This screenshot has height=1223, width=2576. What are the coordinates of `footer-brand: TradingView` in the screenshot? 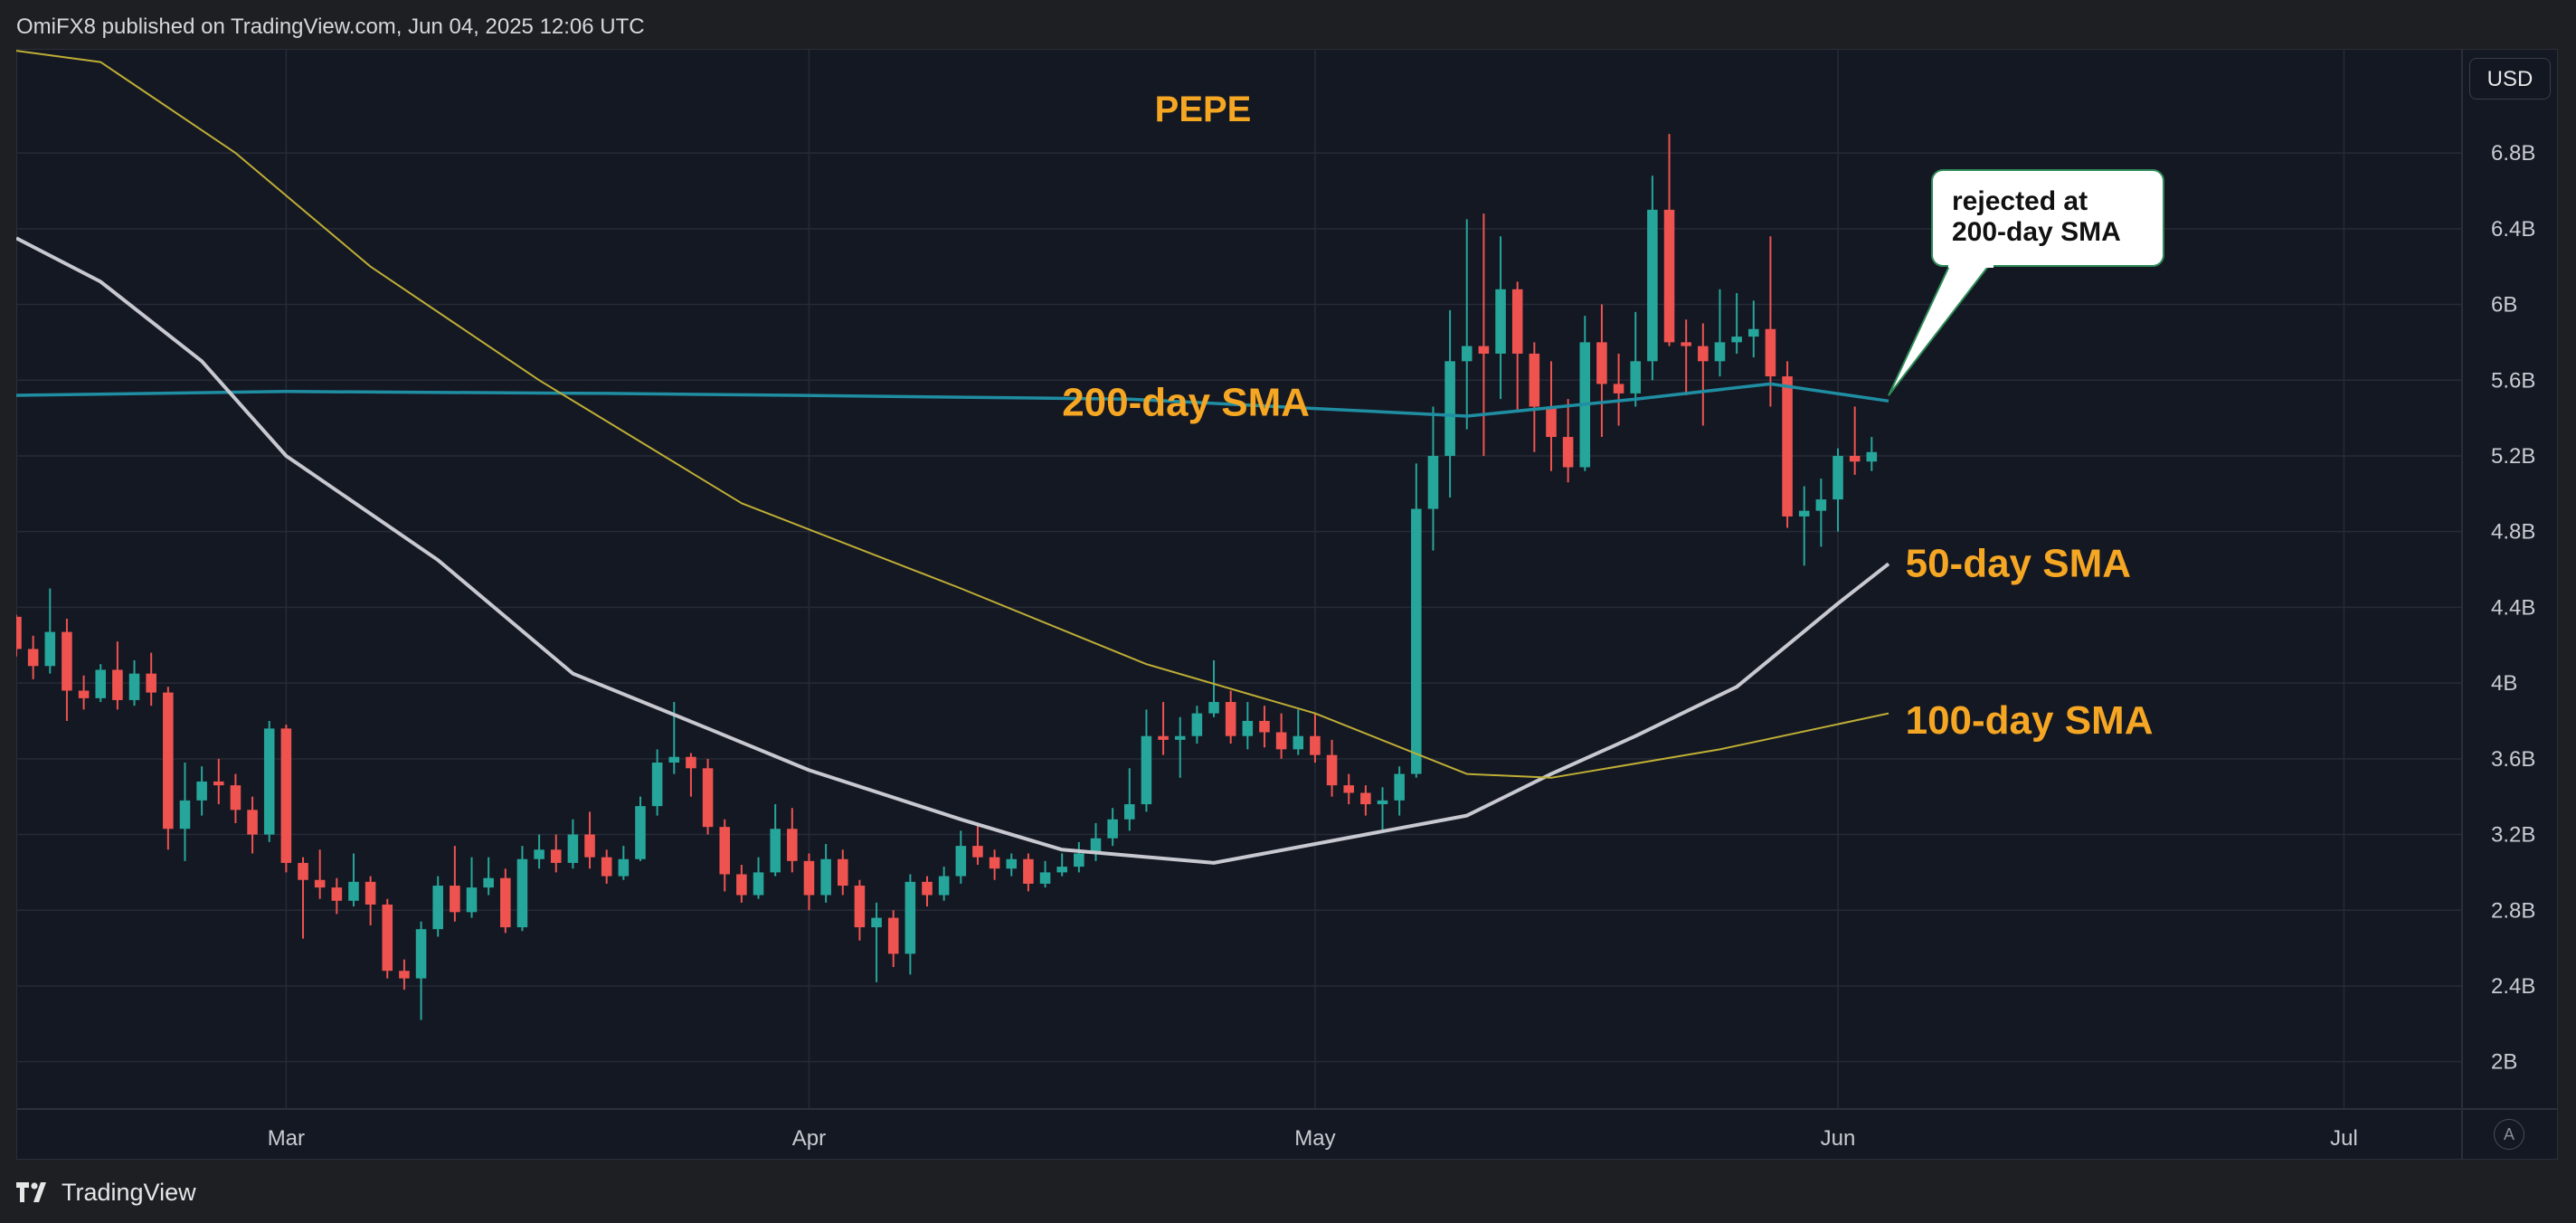 It's located at (106, 1192).